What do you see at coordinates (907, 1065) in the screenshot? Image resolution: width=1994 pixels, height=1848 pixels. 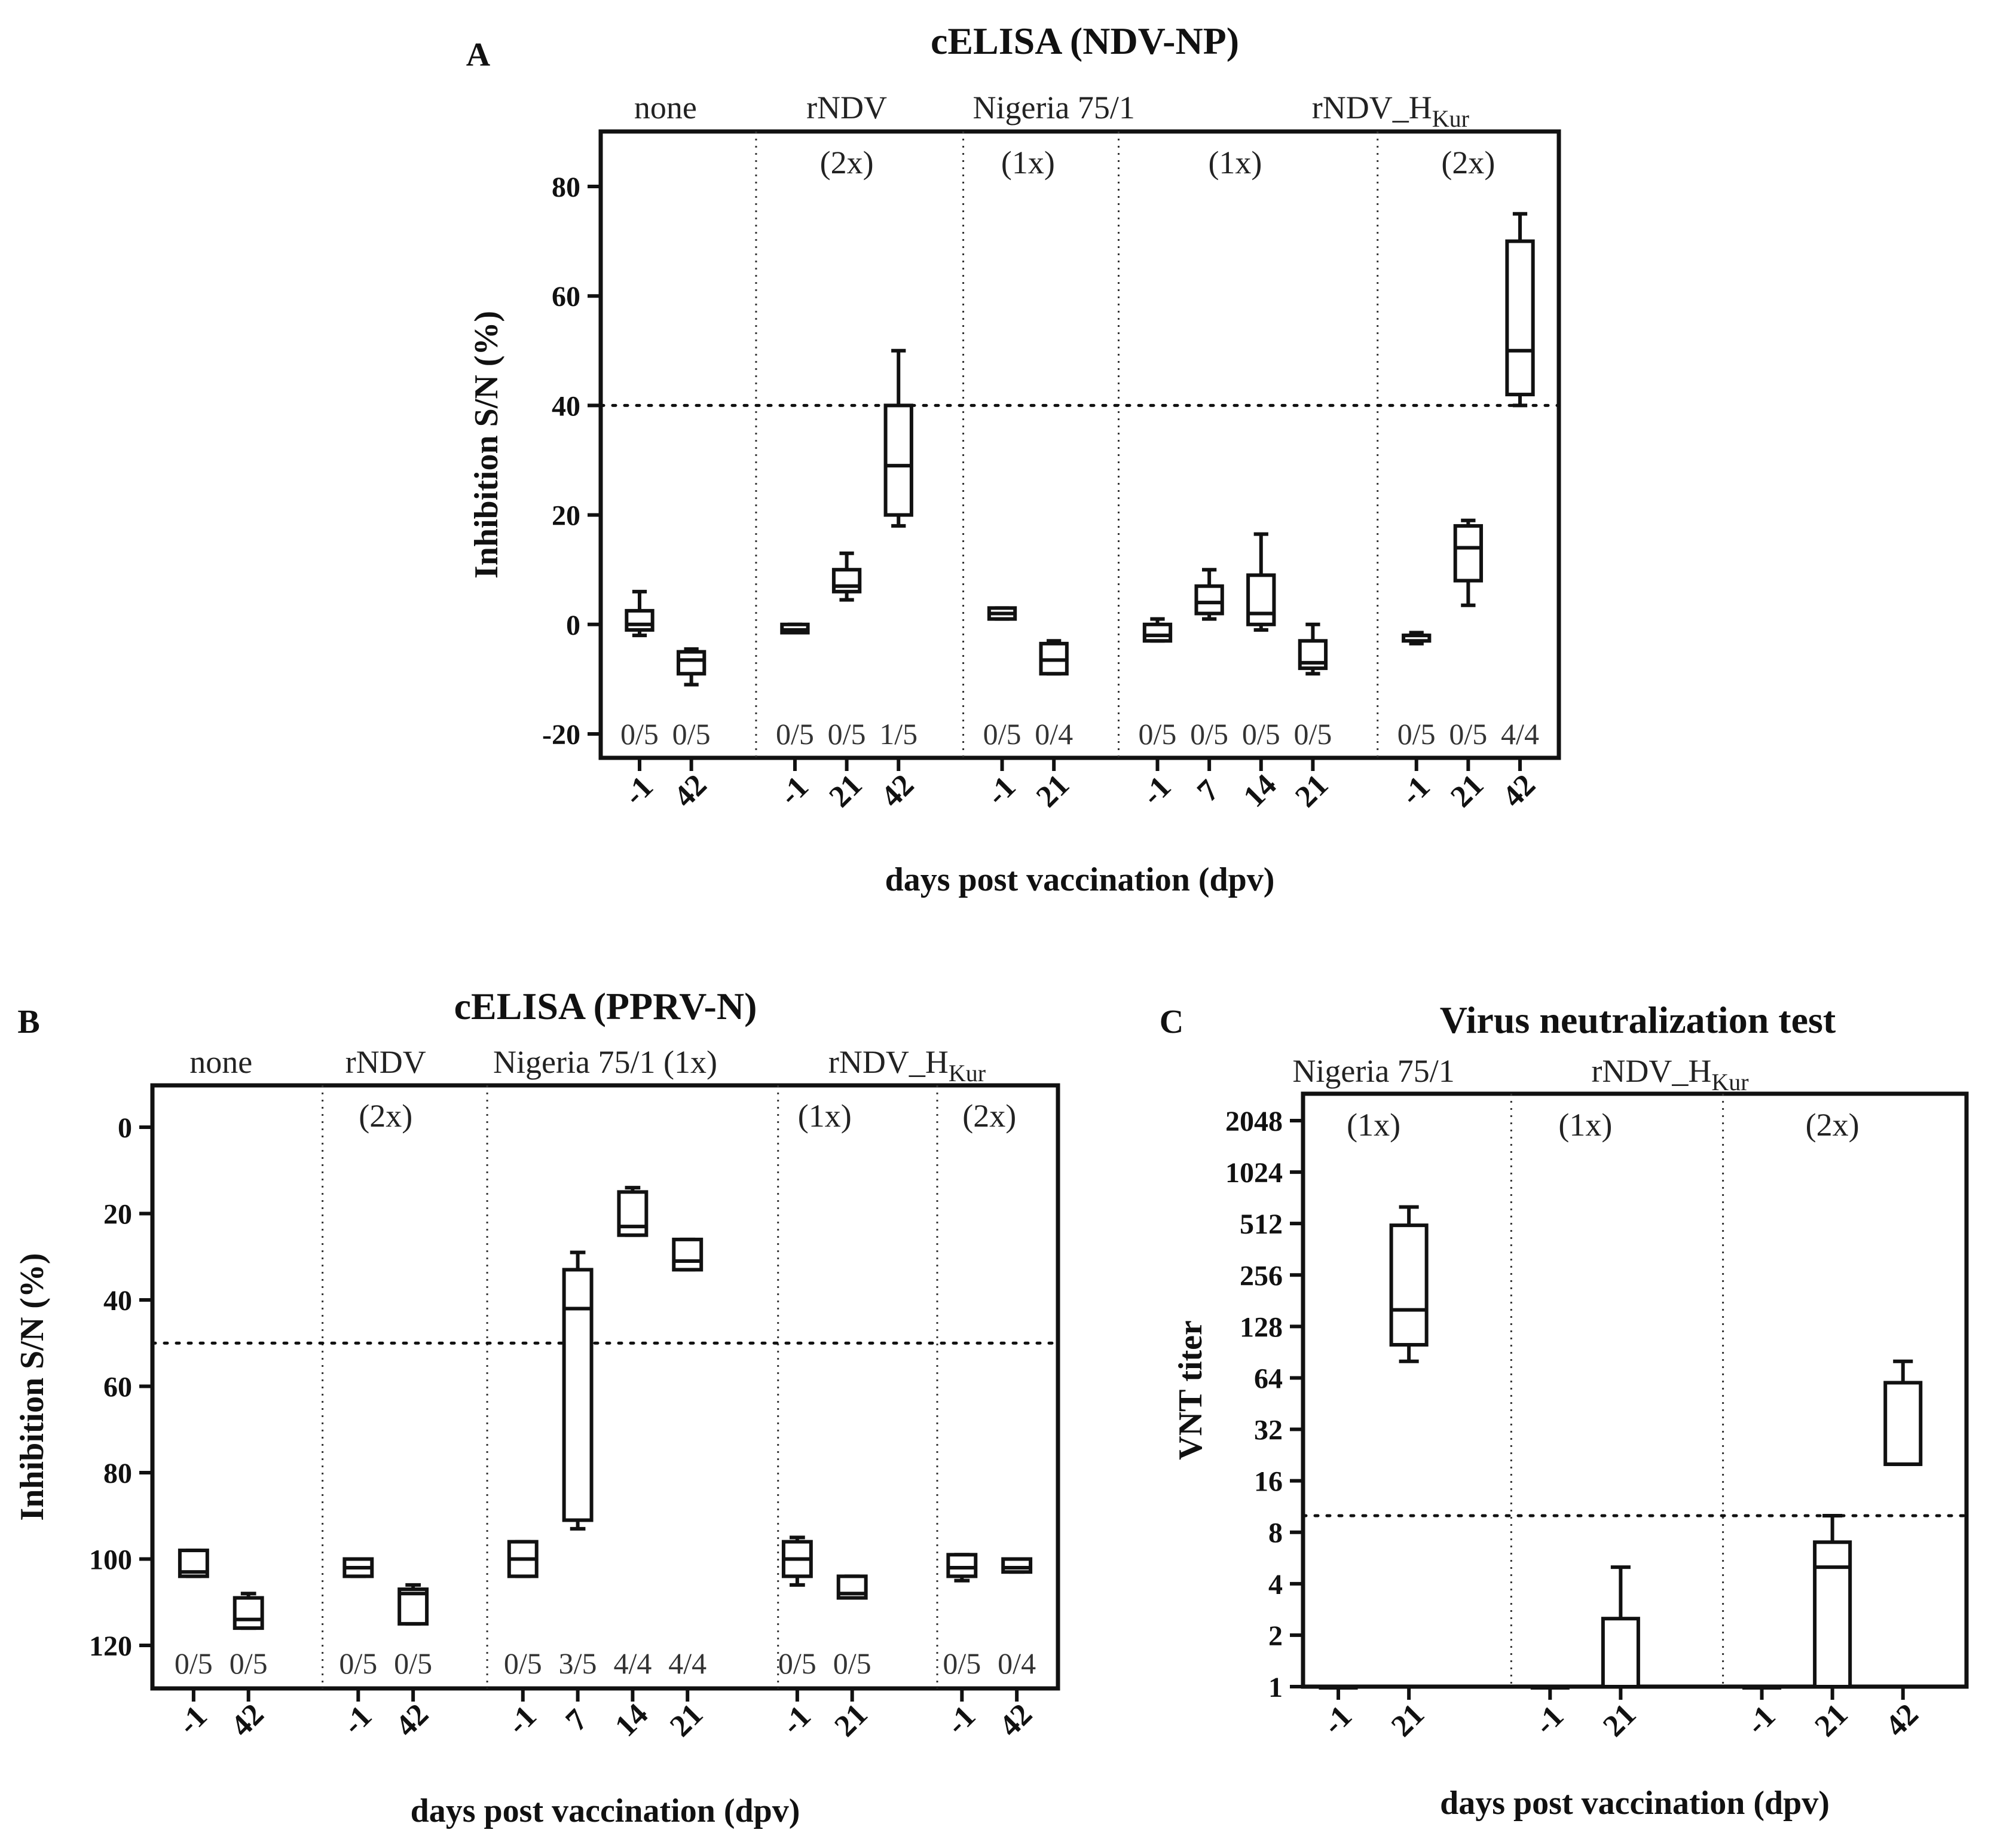 I see `group-label: rNDV_HKur` at bounding box center [907, 1065].